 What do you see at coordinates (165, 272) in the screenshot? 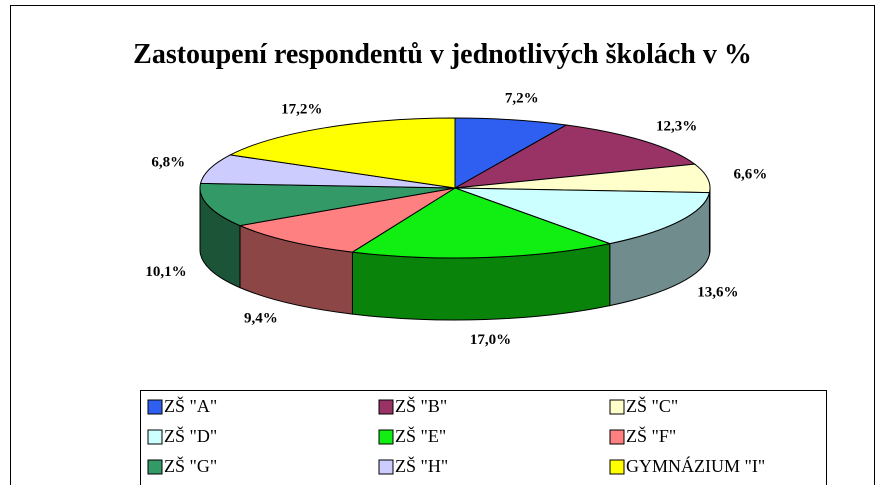
I see `value-label: 10,1%` at bounding box center [165, 272].